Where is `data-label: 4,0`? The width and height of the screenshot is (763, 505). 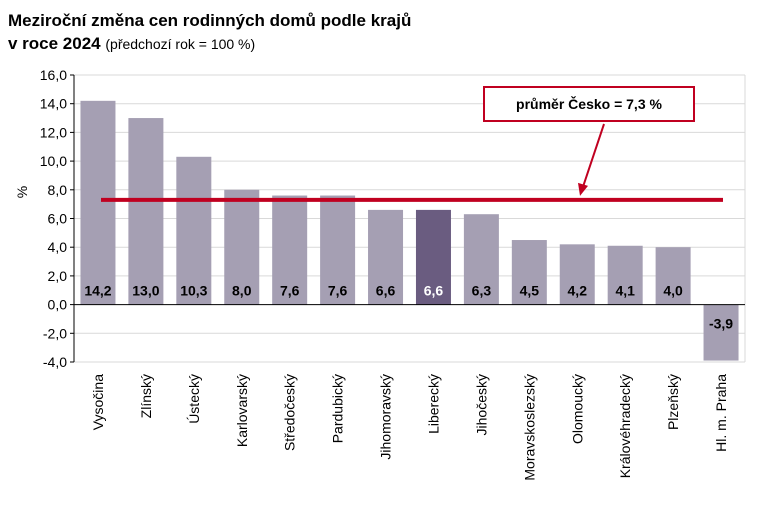
data-label: 4,0 is located at coordinates (673, 291).